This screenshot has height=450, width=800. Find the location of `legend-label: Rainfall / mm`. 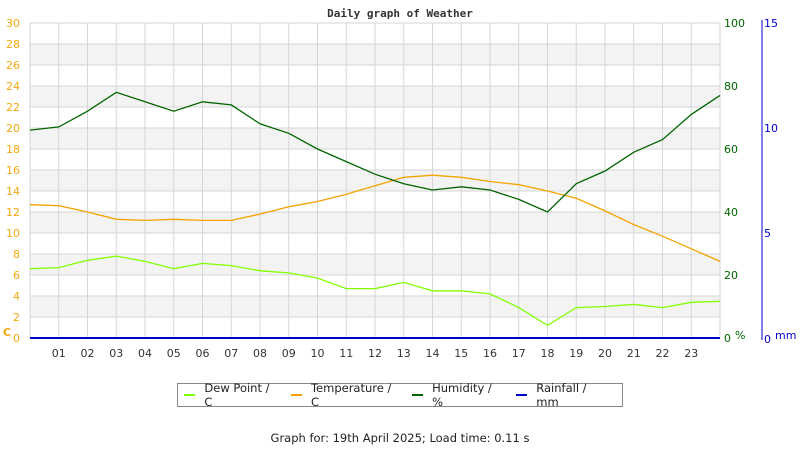

legend-label: Rainfall / mm is located at coordinates (561, 395).